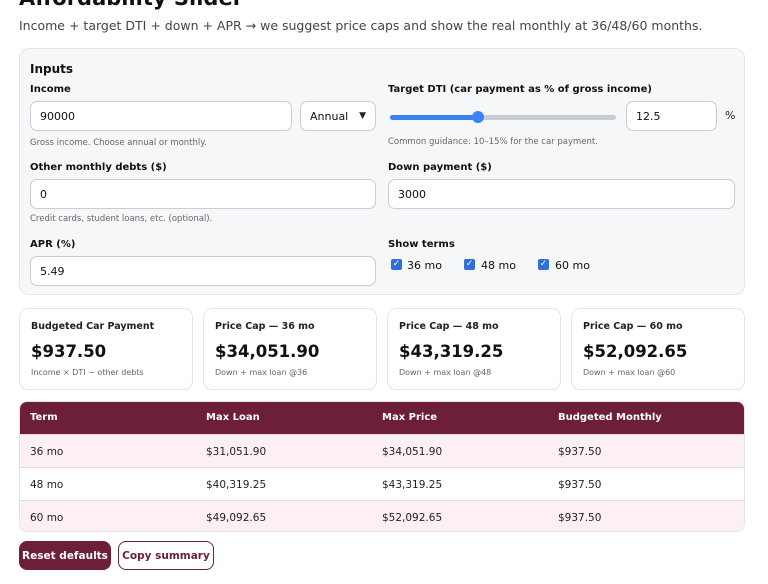 This screenshot has width=768, height=584. What do you see at coordinates (543, 264) in the screenshot?
I see `checkbox-60: ✓` at bounding box center [543, 264].